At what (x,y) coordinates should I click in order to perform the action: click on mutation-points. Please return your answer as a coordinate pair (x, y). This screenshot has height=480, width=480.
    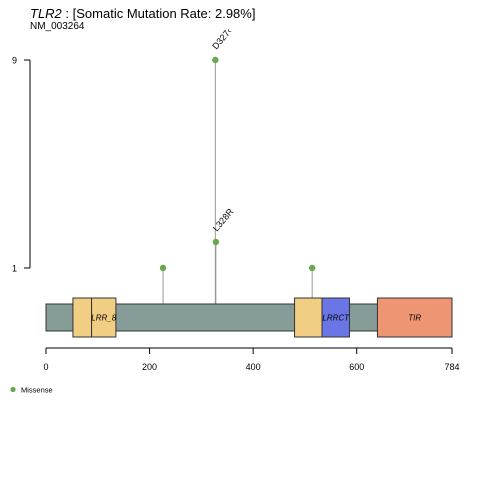
    Looking at the image, I should click on (237, 164).